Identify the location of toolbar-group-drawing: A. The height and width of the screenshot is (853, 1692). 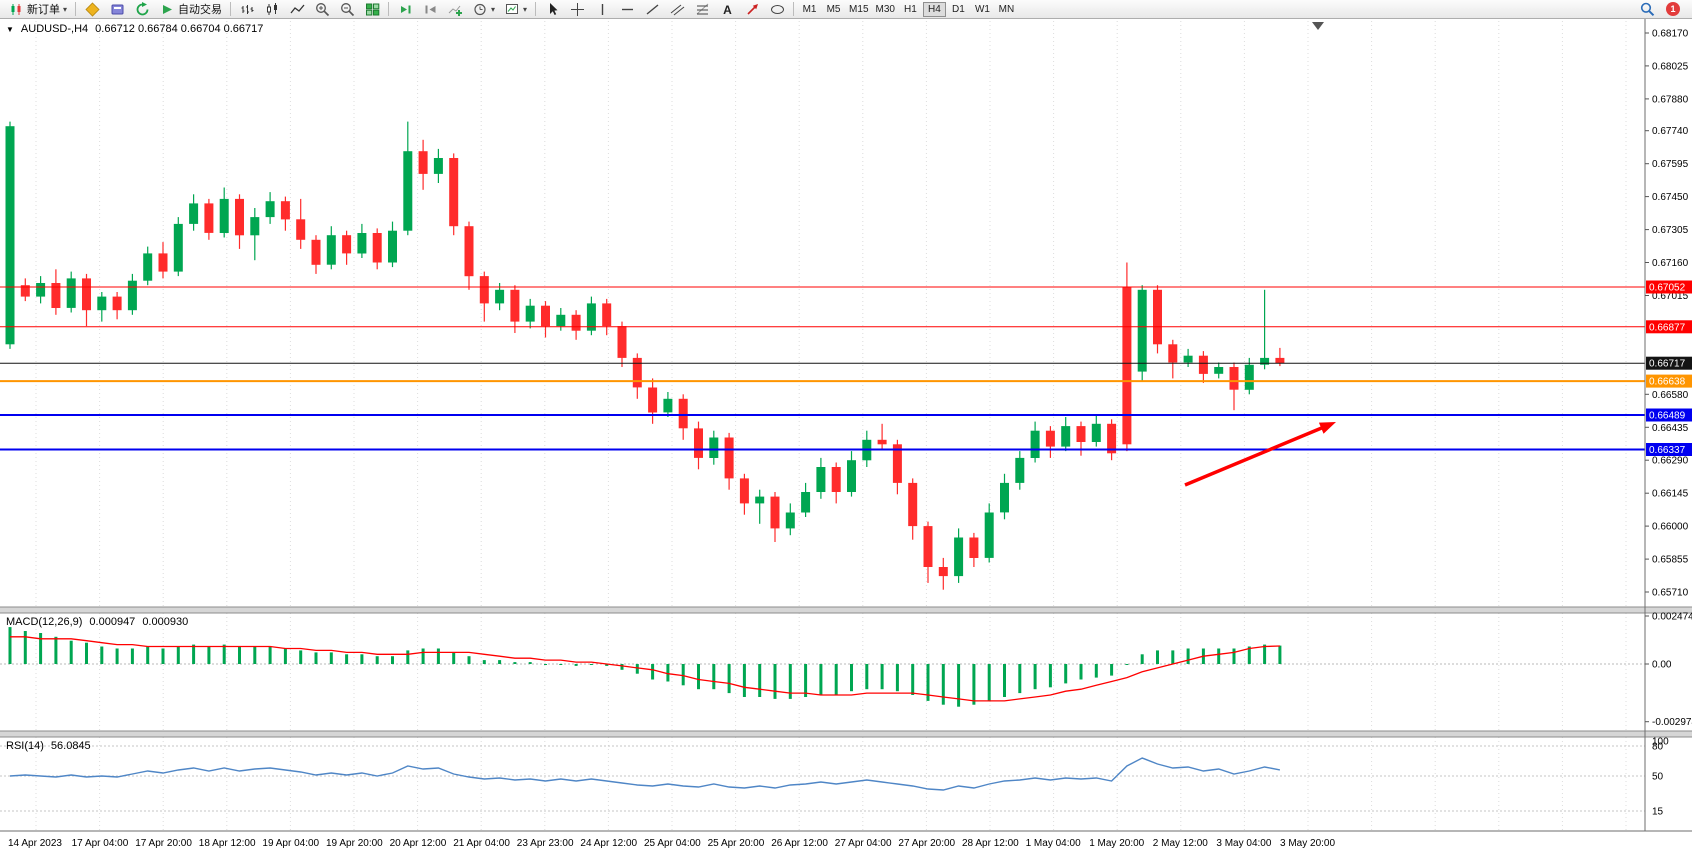
(664, 9).